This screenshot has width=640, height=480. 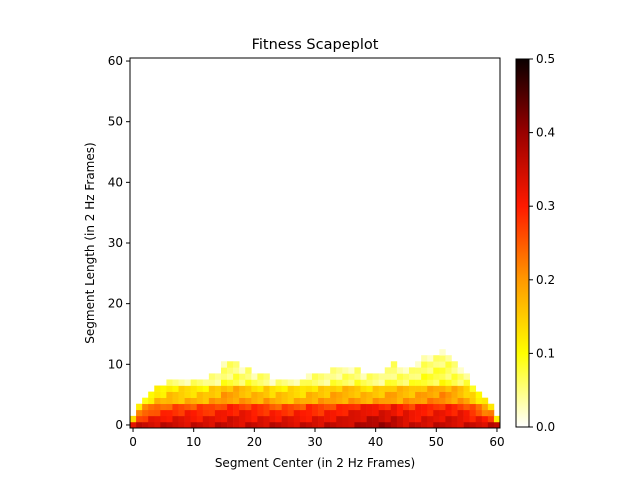 I want to click on y-tick-label: 50, so click(x=115, y=122).